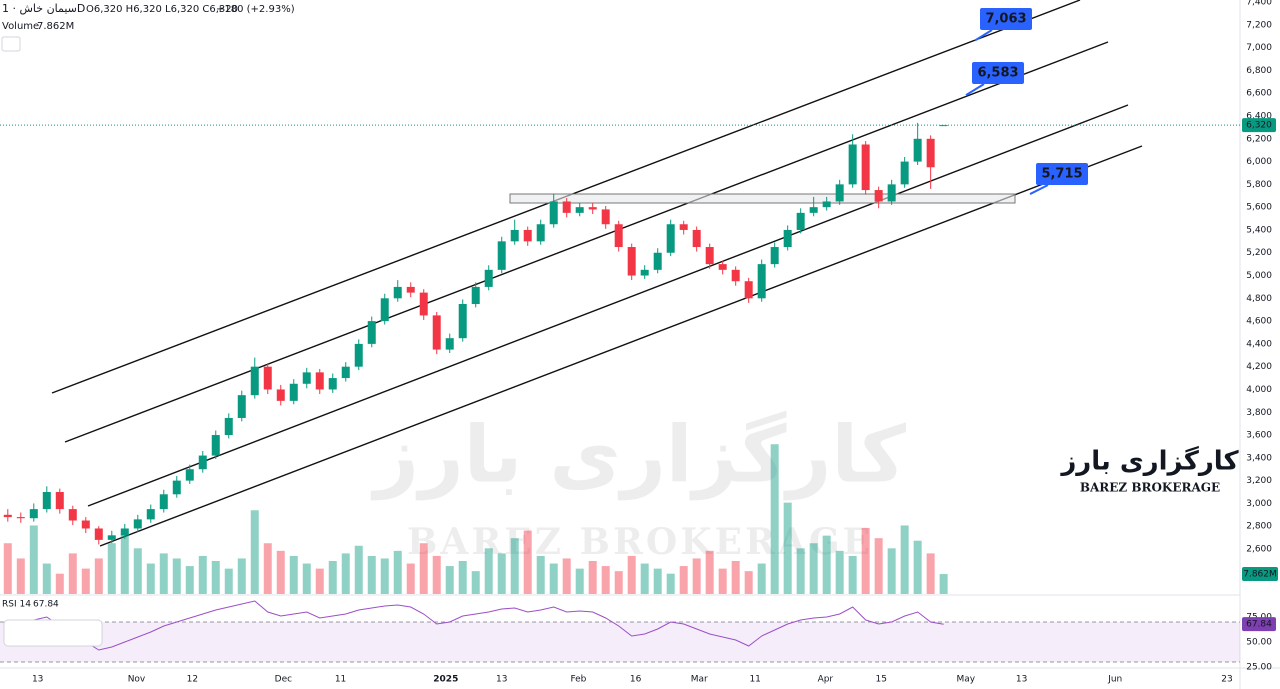  What do you see at coordinates (11, 44) in the screenshot?
I see `collapse-button` at bounding box center [11, 44].